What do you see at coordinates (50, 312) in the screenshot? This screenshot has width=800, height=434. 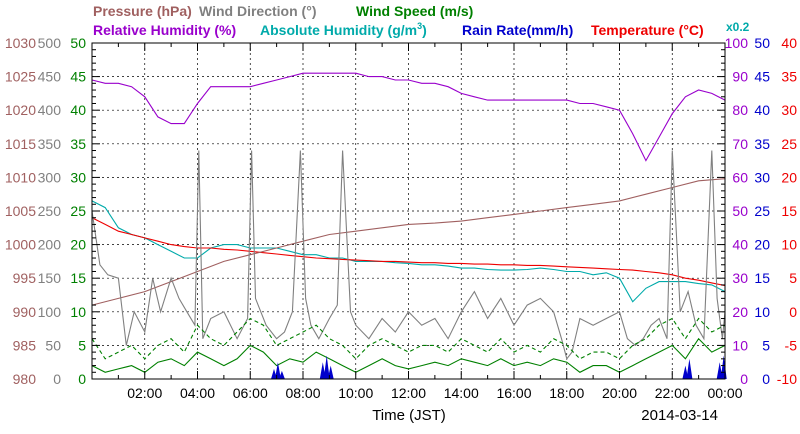 I see `tick-label-wind-dir: 100` at bounding box center [50, 312].